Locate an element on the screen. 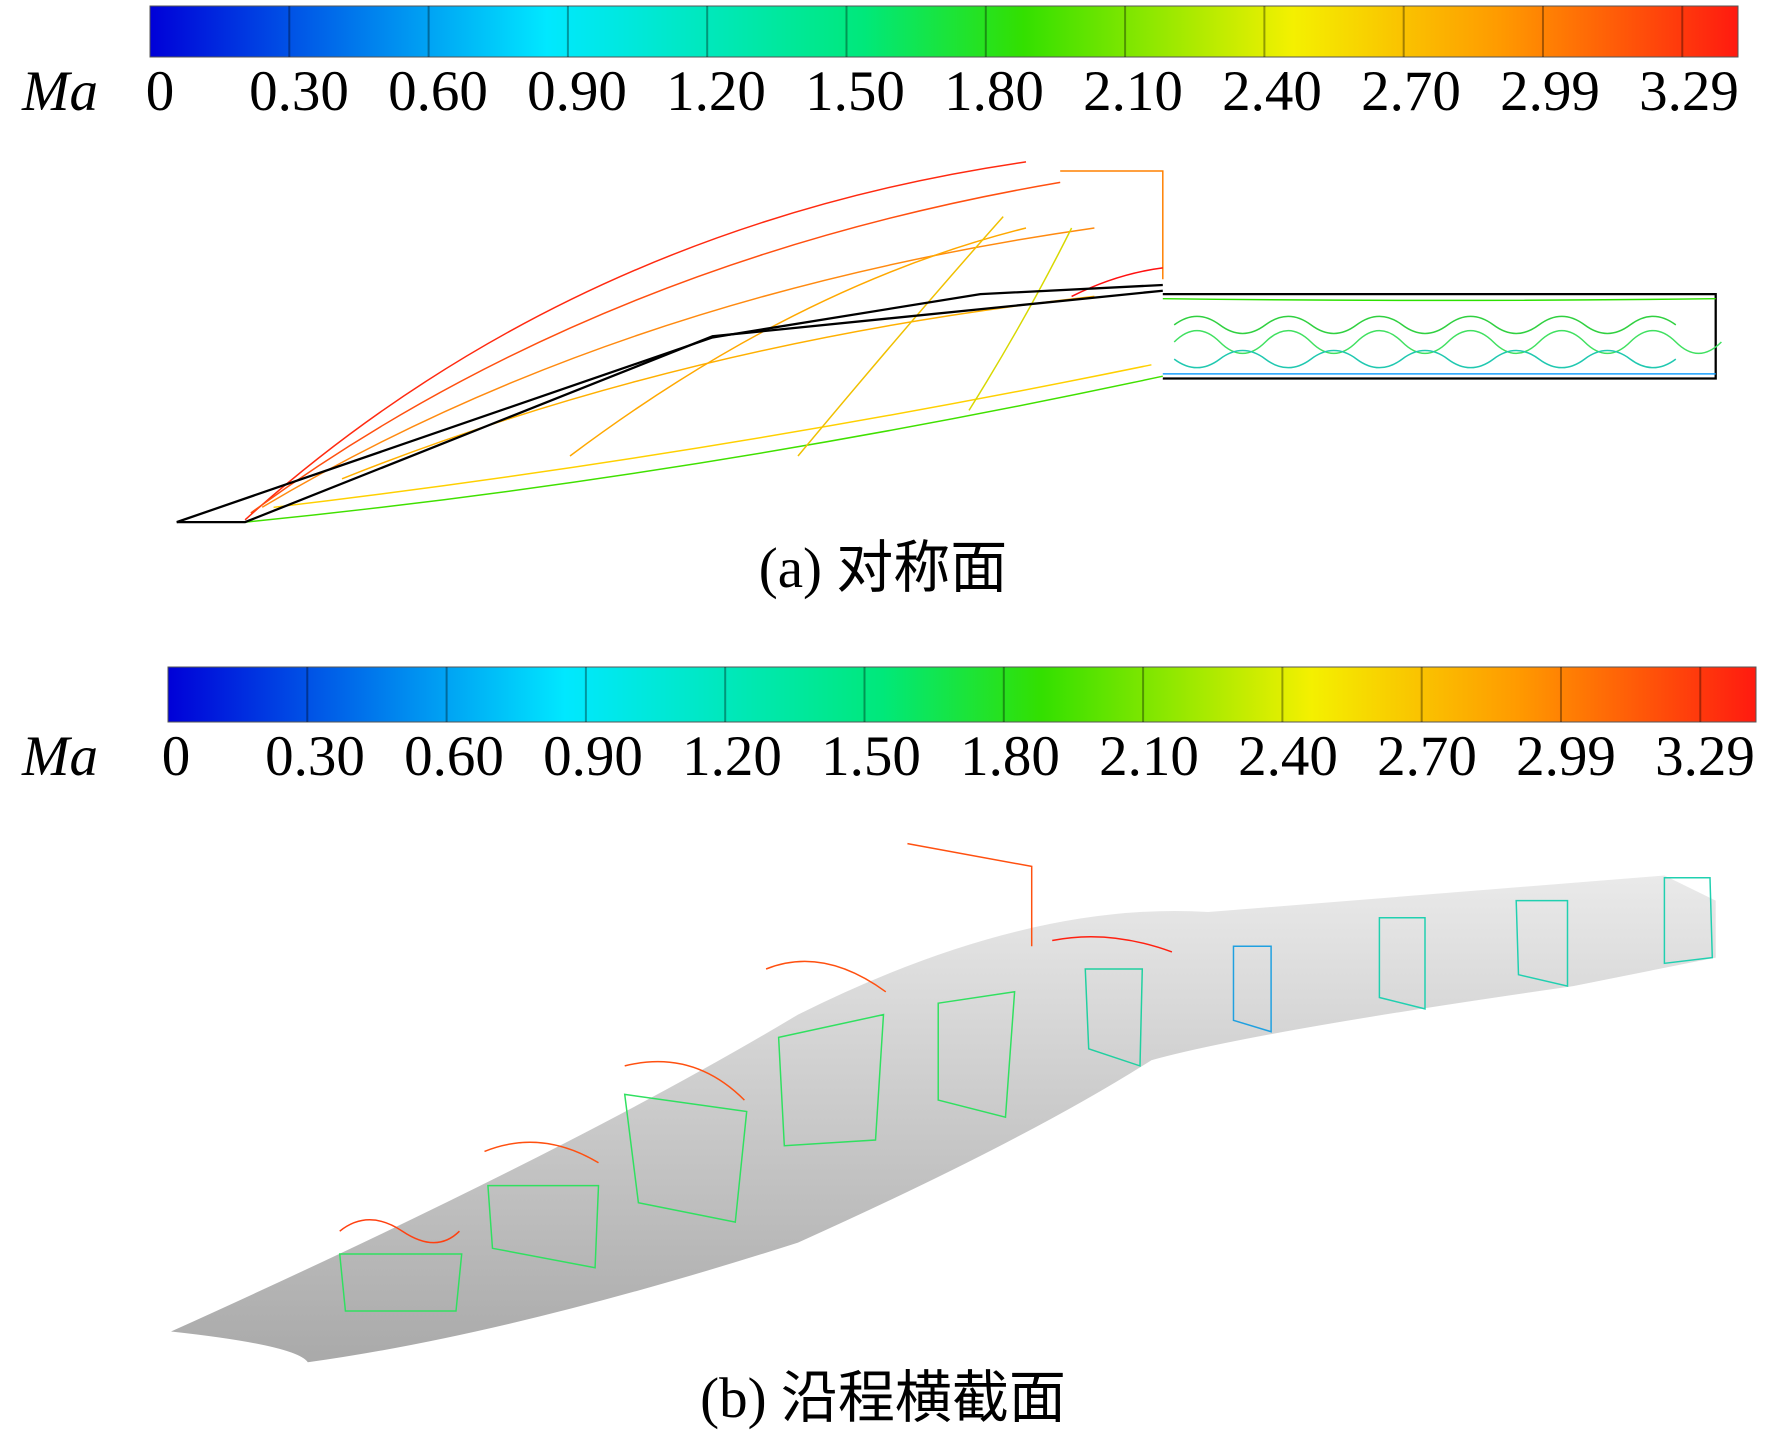 The width and height of the screenshot is (1772, 1446). caption: (b) 沿程横截面 is located at coordinates (883, 1398).